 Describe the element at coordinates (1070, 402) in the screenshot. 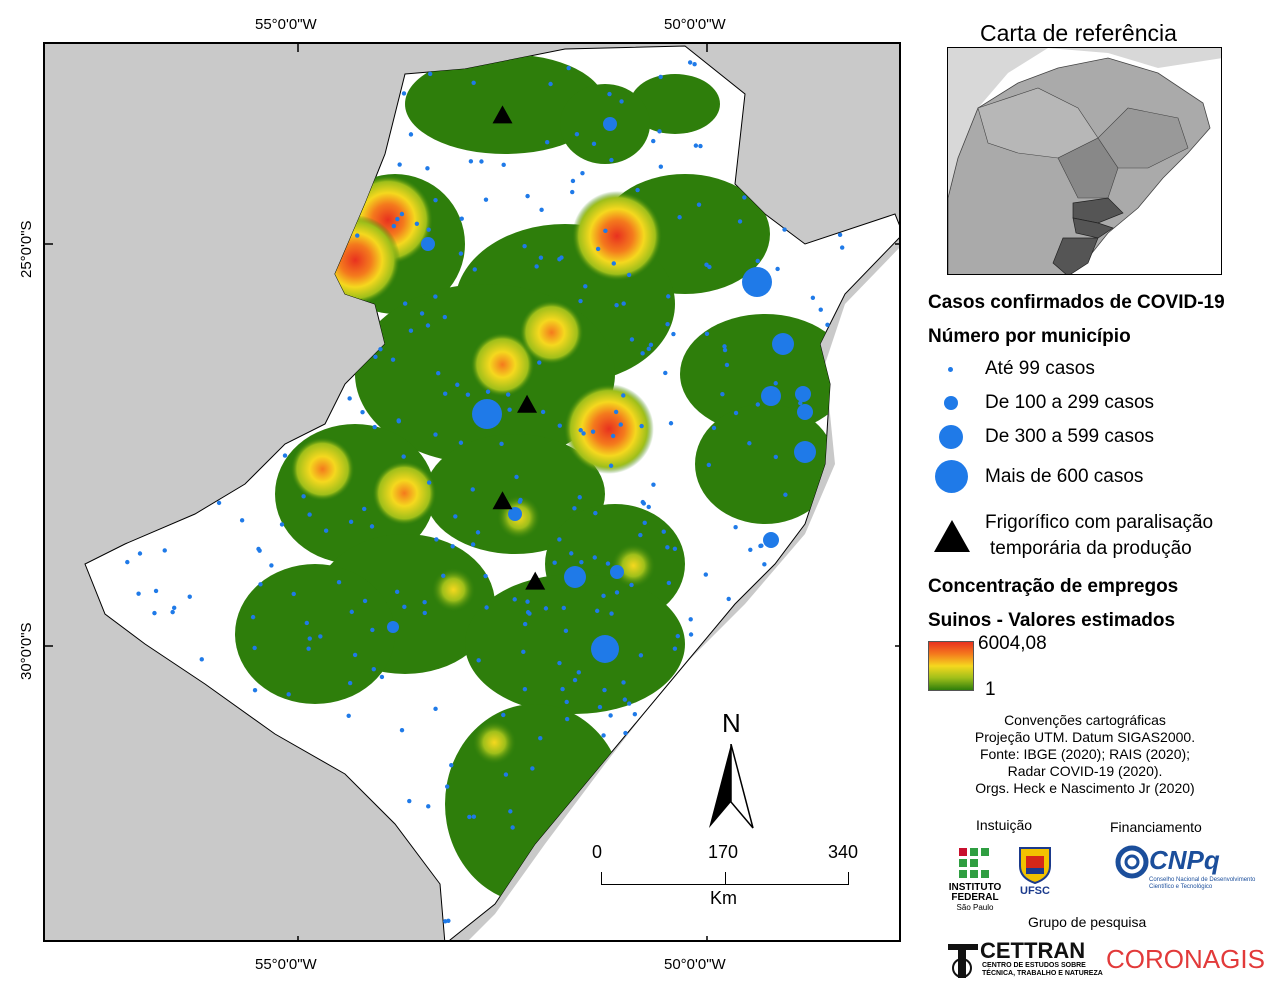

I see `legend-case-2: De 100 a 299 casos` at that location.